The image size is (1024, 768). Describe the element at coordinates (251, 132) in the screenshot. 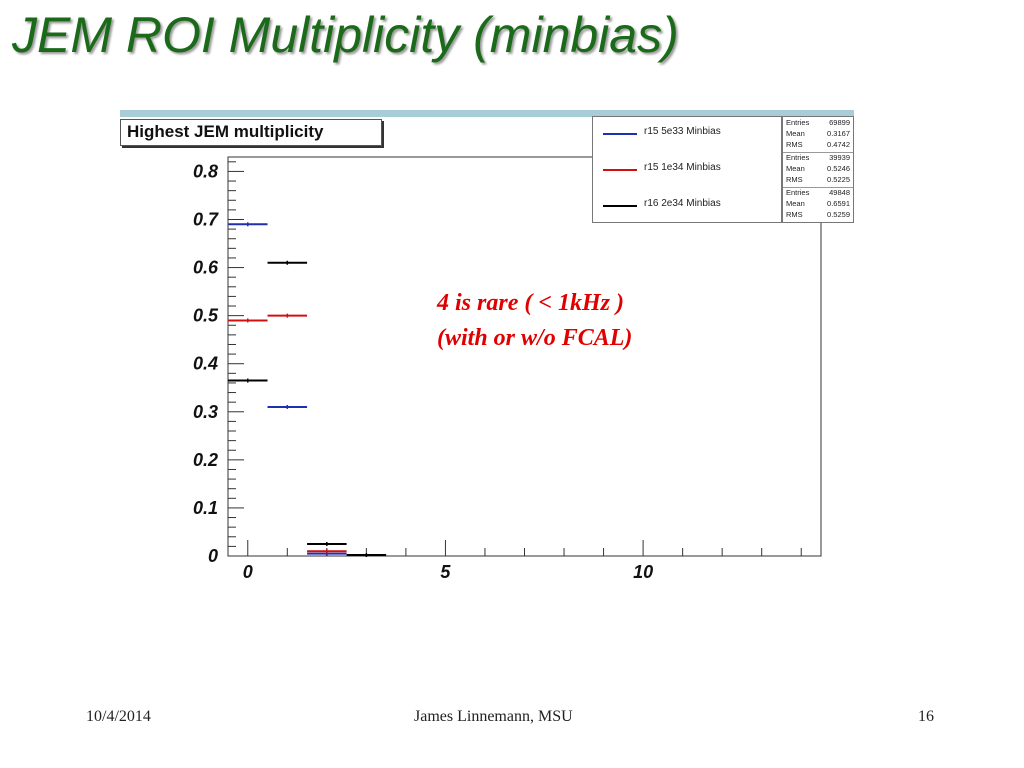

I see `histogram-title: Highest JEM multiplicity` at that location.